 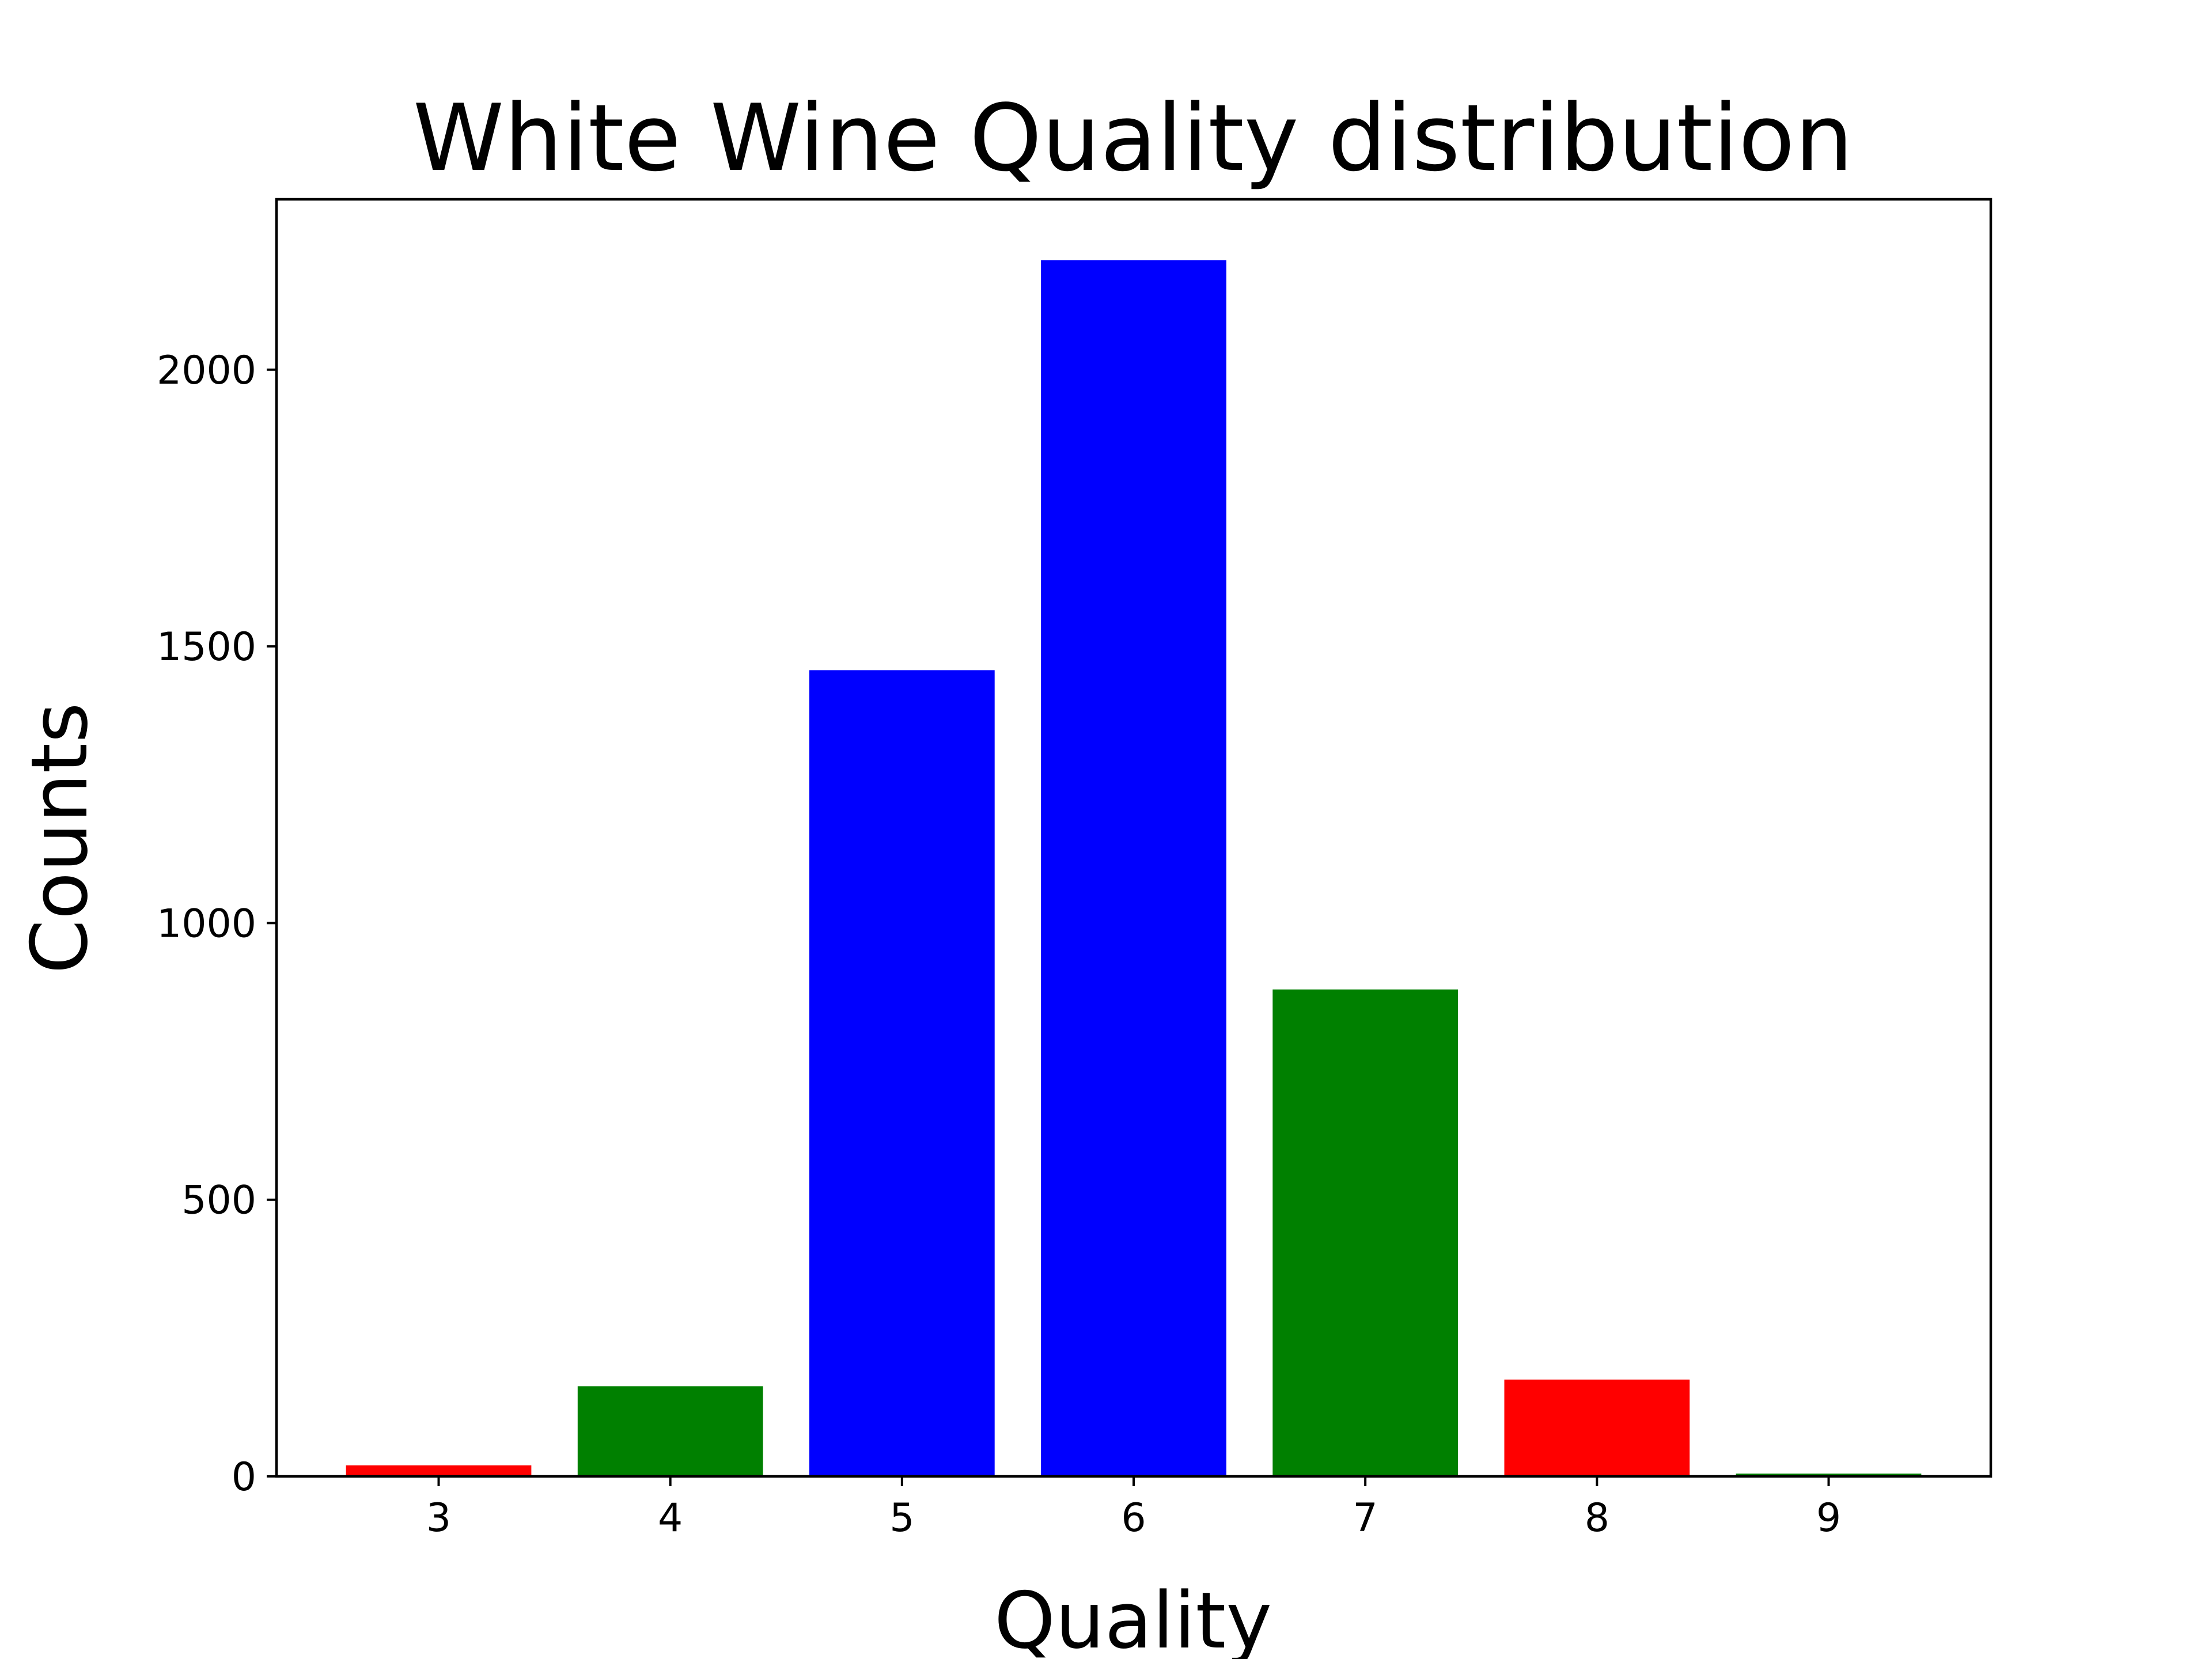 I want to click on y-tick-label: 1000, so click(x=206, y=923).